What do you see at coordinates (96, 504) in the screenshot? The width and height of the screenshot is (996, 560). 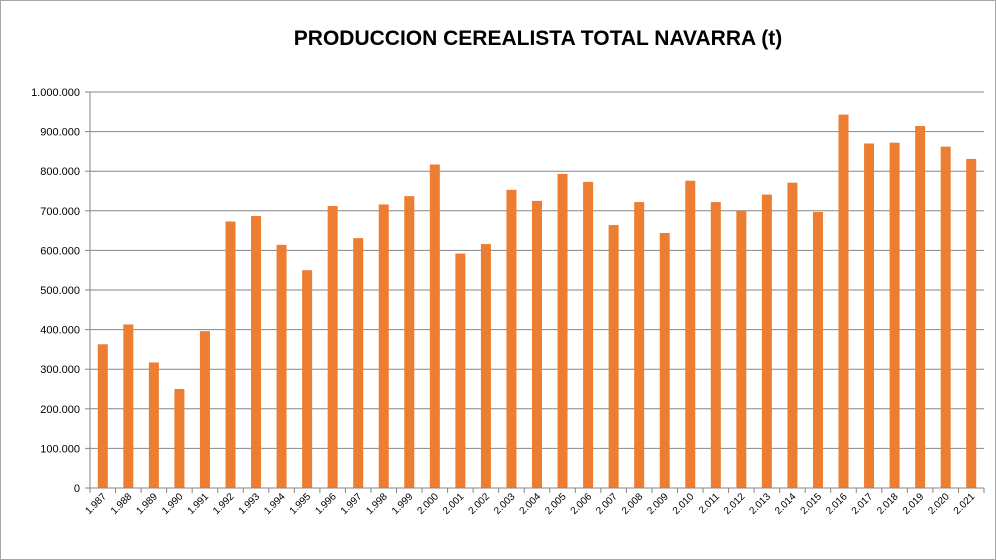 I see `x-tick-label: 1.987` at bounding box center [96, 504].